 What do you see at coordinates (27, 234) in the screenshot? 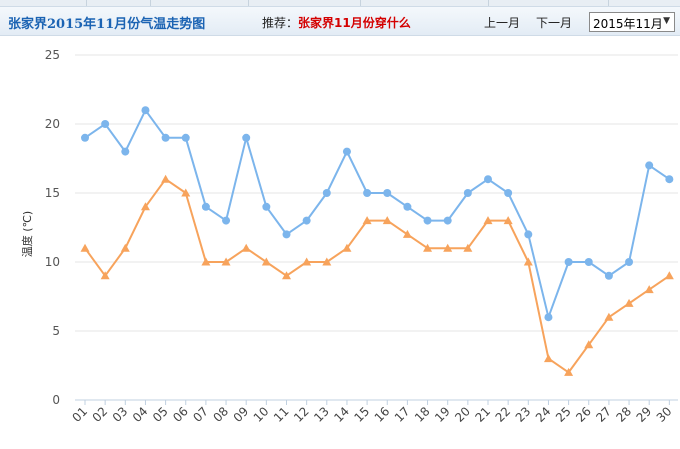
I see `y-axis-label: 温度 (℃)` at bounding box center [27, 234].